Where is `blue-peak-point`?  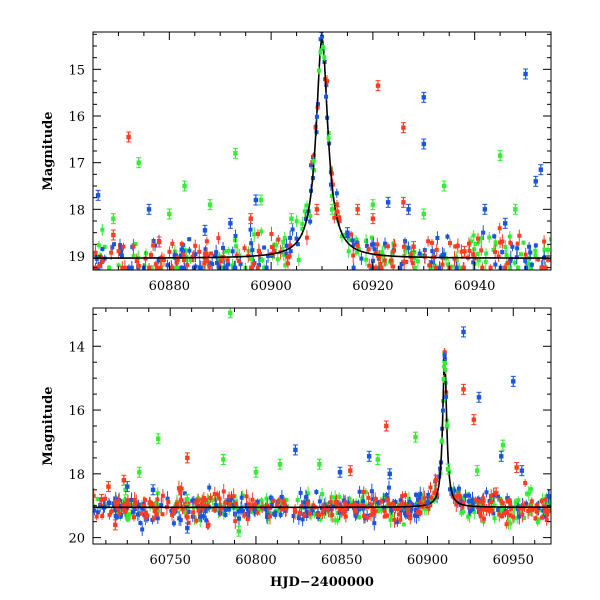
blue-peak-point is located at coordinates (446, 396).